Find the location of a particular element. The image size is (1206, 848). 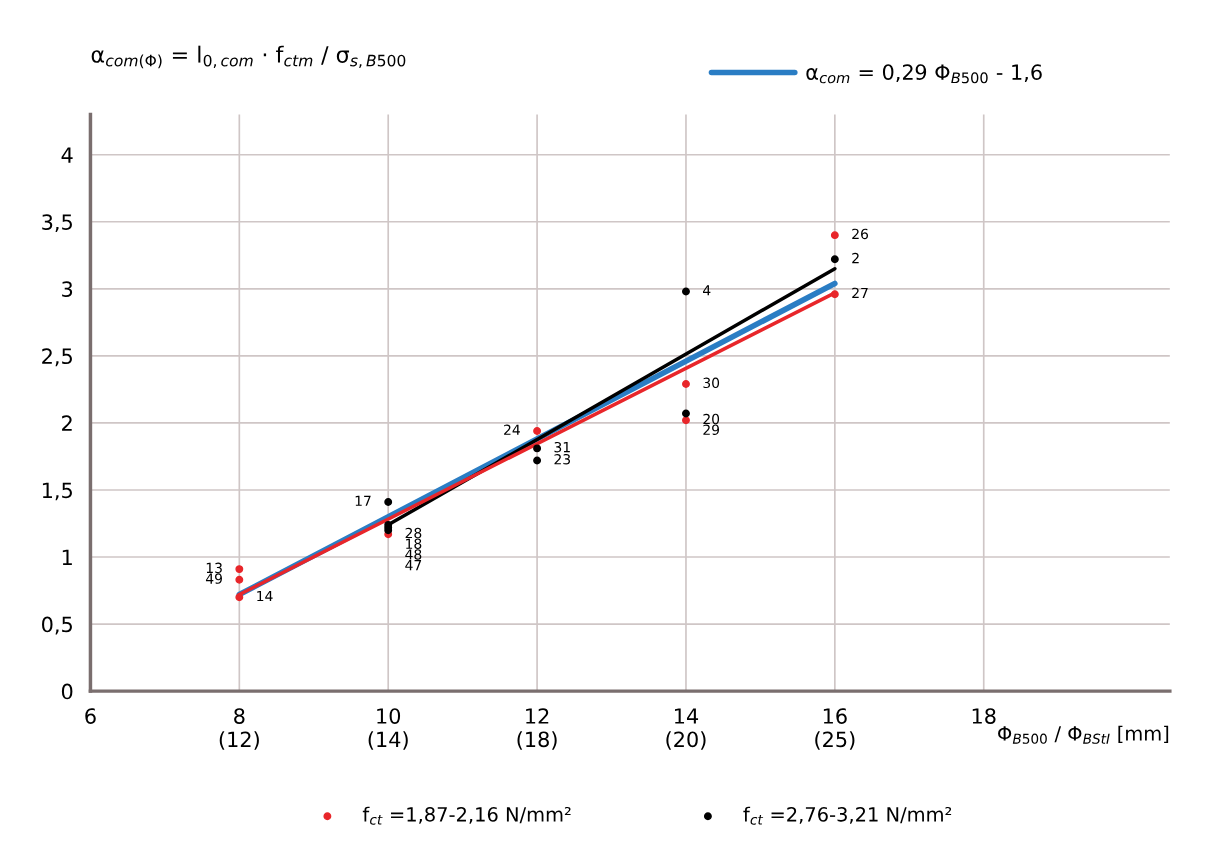

x-tick-label: 18 is located at coordinates (984, 716).